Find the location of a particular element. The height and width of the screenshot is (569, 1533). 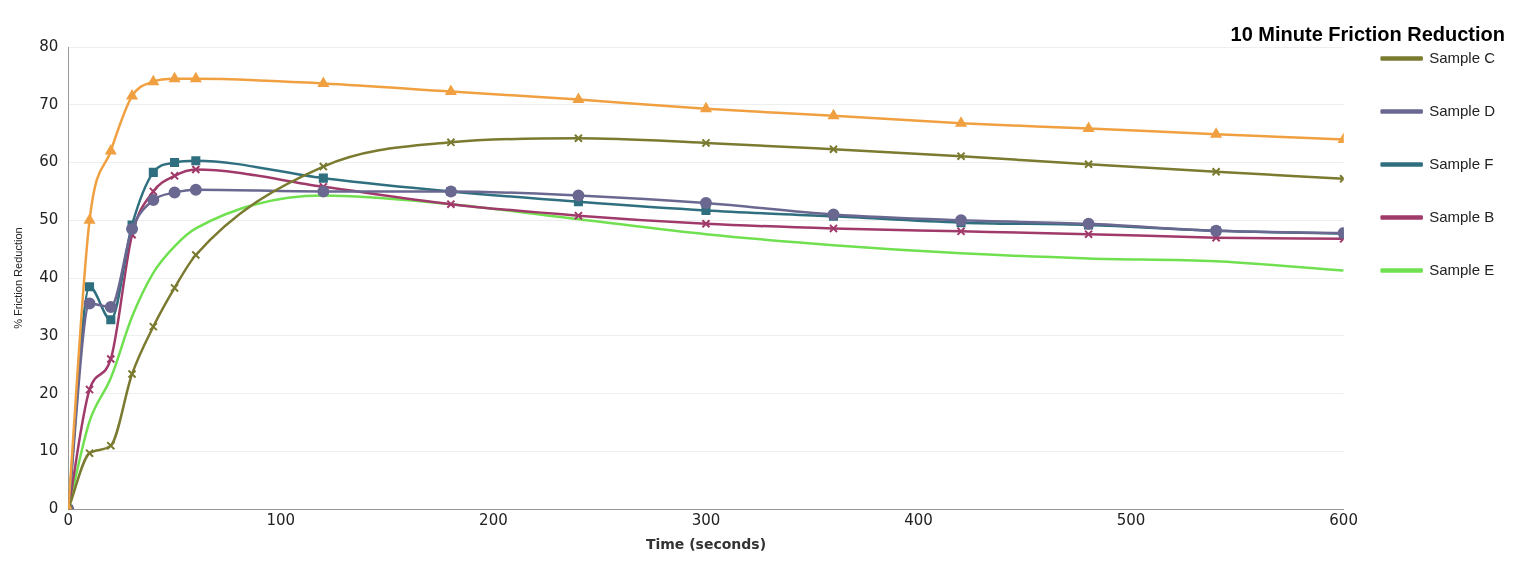

y-tick-label: 10 is located at coordinates (49, 450).